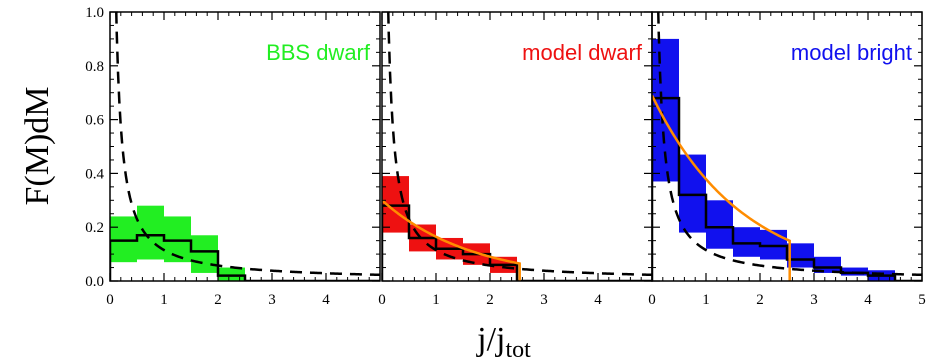 This screenshot has height=364, width=928. Describe the element at coordinates (37, 145) in the screenshot. I see `y-axis-title: F(M)dM` at that location.